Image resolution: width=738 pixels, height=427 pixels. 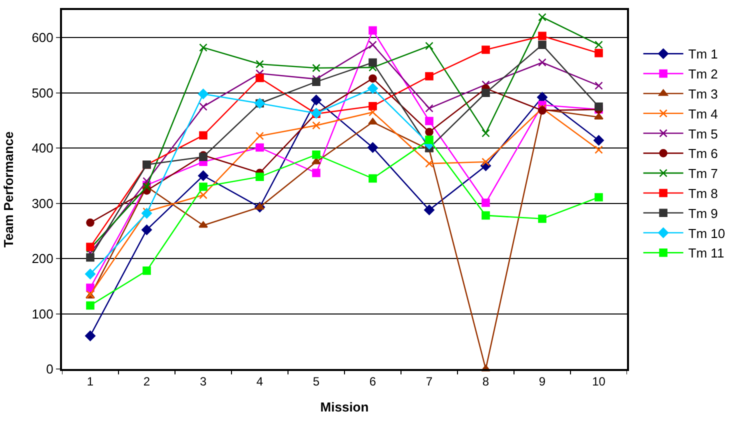 I want to click on y-tick-label: 500, so click(x=43, y=92).